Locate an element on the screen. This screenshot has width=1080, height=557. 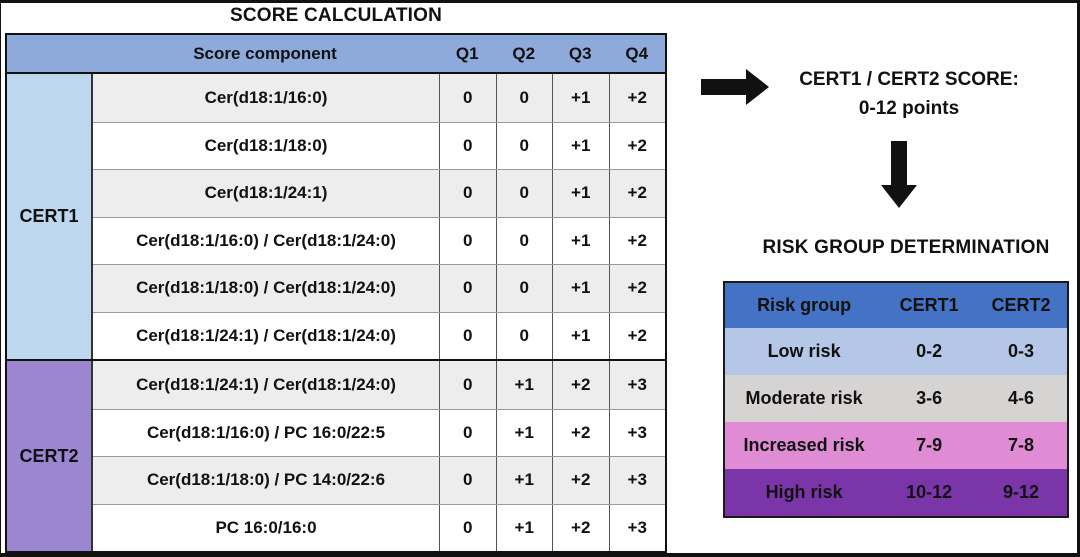
risk-range-cert1: 10-12 is located at coordinates (929, 492).